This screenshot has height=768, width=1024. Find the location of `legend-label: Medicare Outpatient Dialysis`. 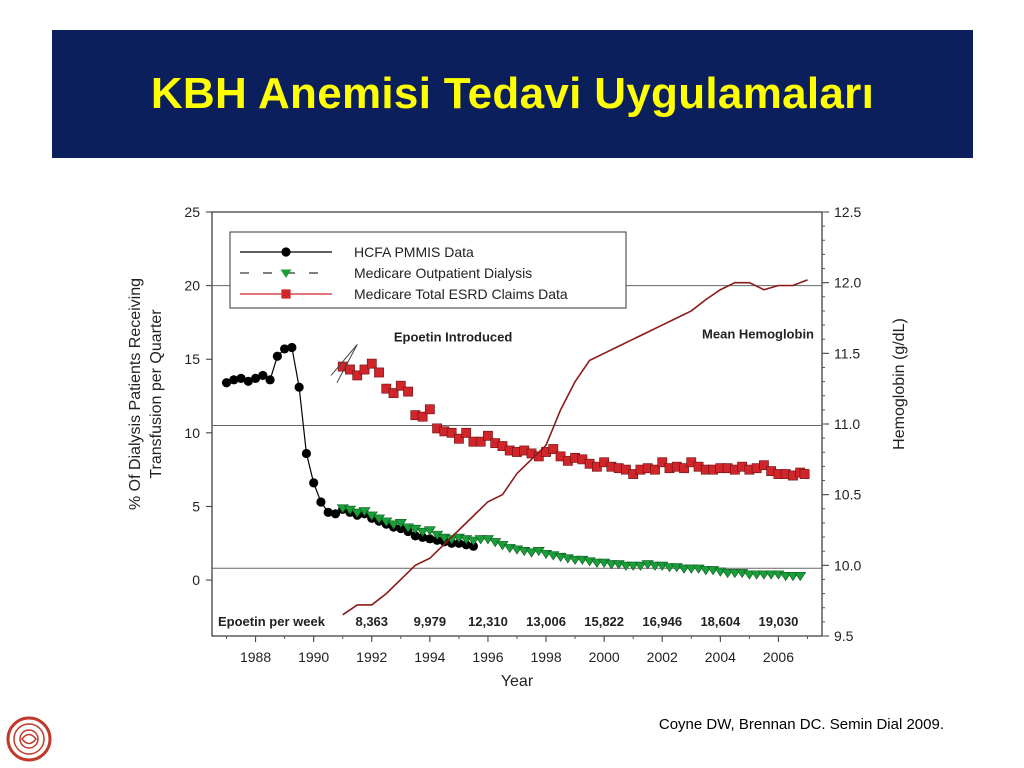

legend-label: Medicare Outpatient Dialysis is located at coordinates (443, 273).